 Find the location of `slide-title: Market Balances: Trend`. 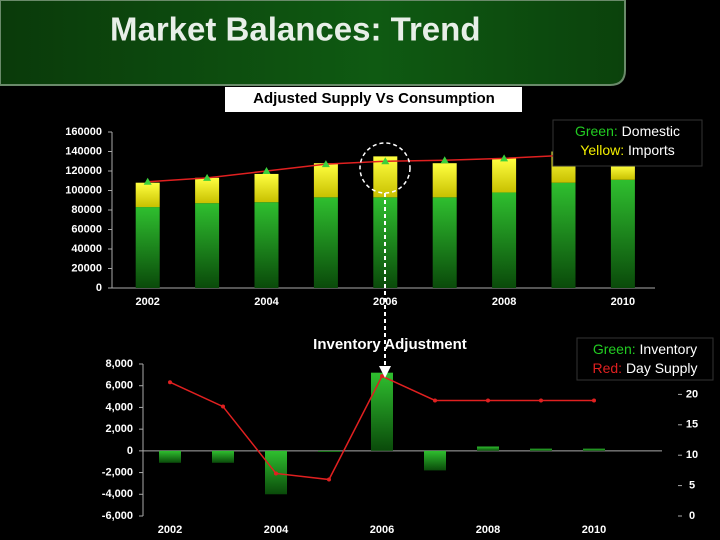

slide-title: Market Balances: Trend is located at coordinates (295, 29).